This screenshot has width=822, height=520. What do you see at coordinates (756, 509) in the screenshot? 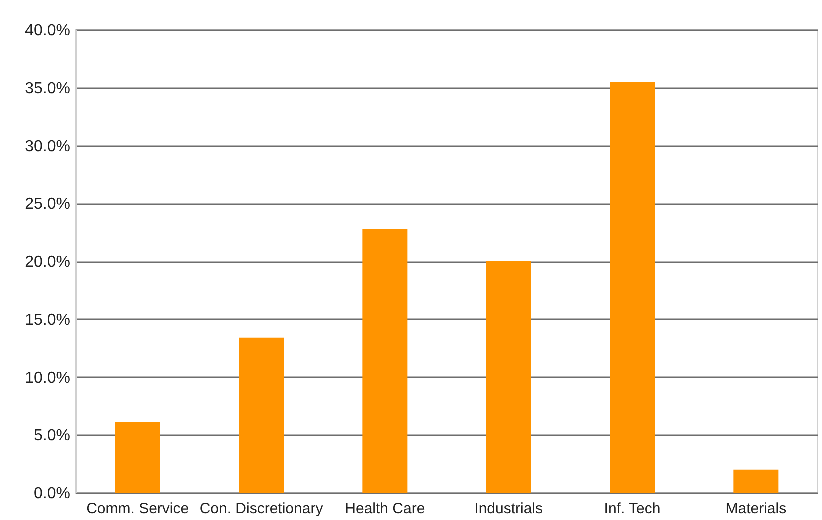
I see `x-tick-label: Materials` at bounding box center [756, 509].